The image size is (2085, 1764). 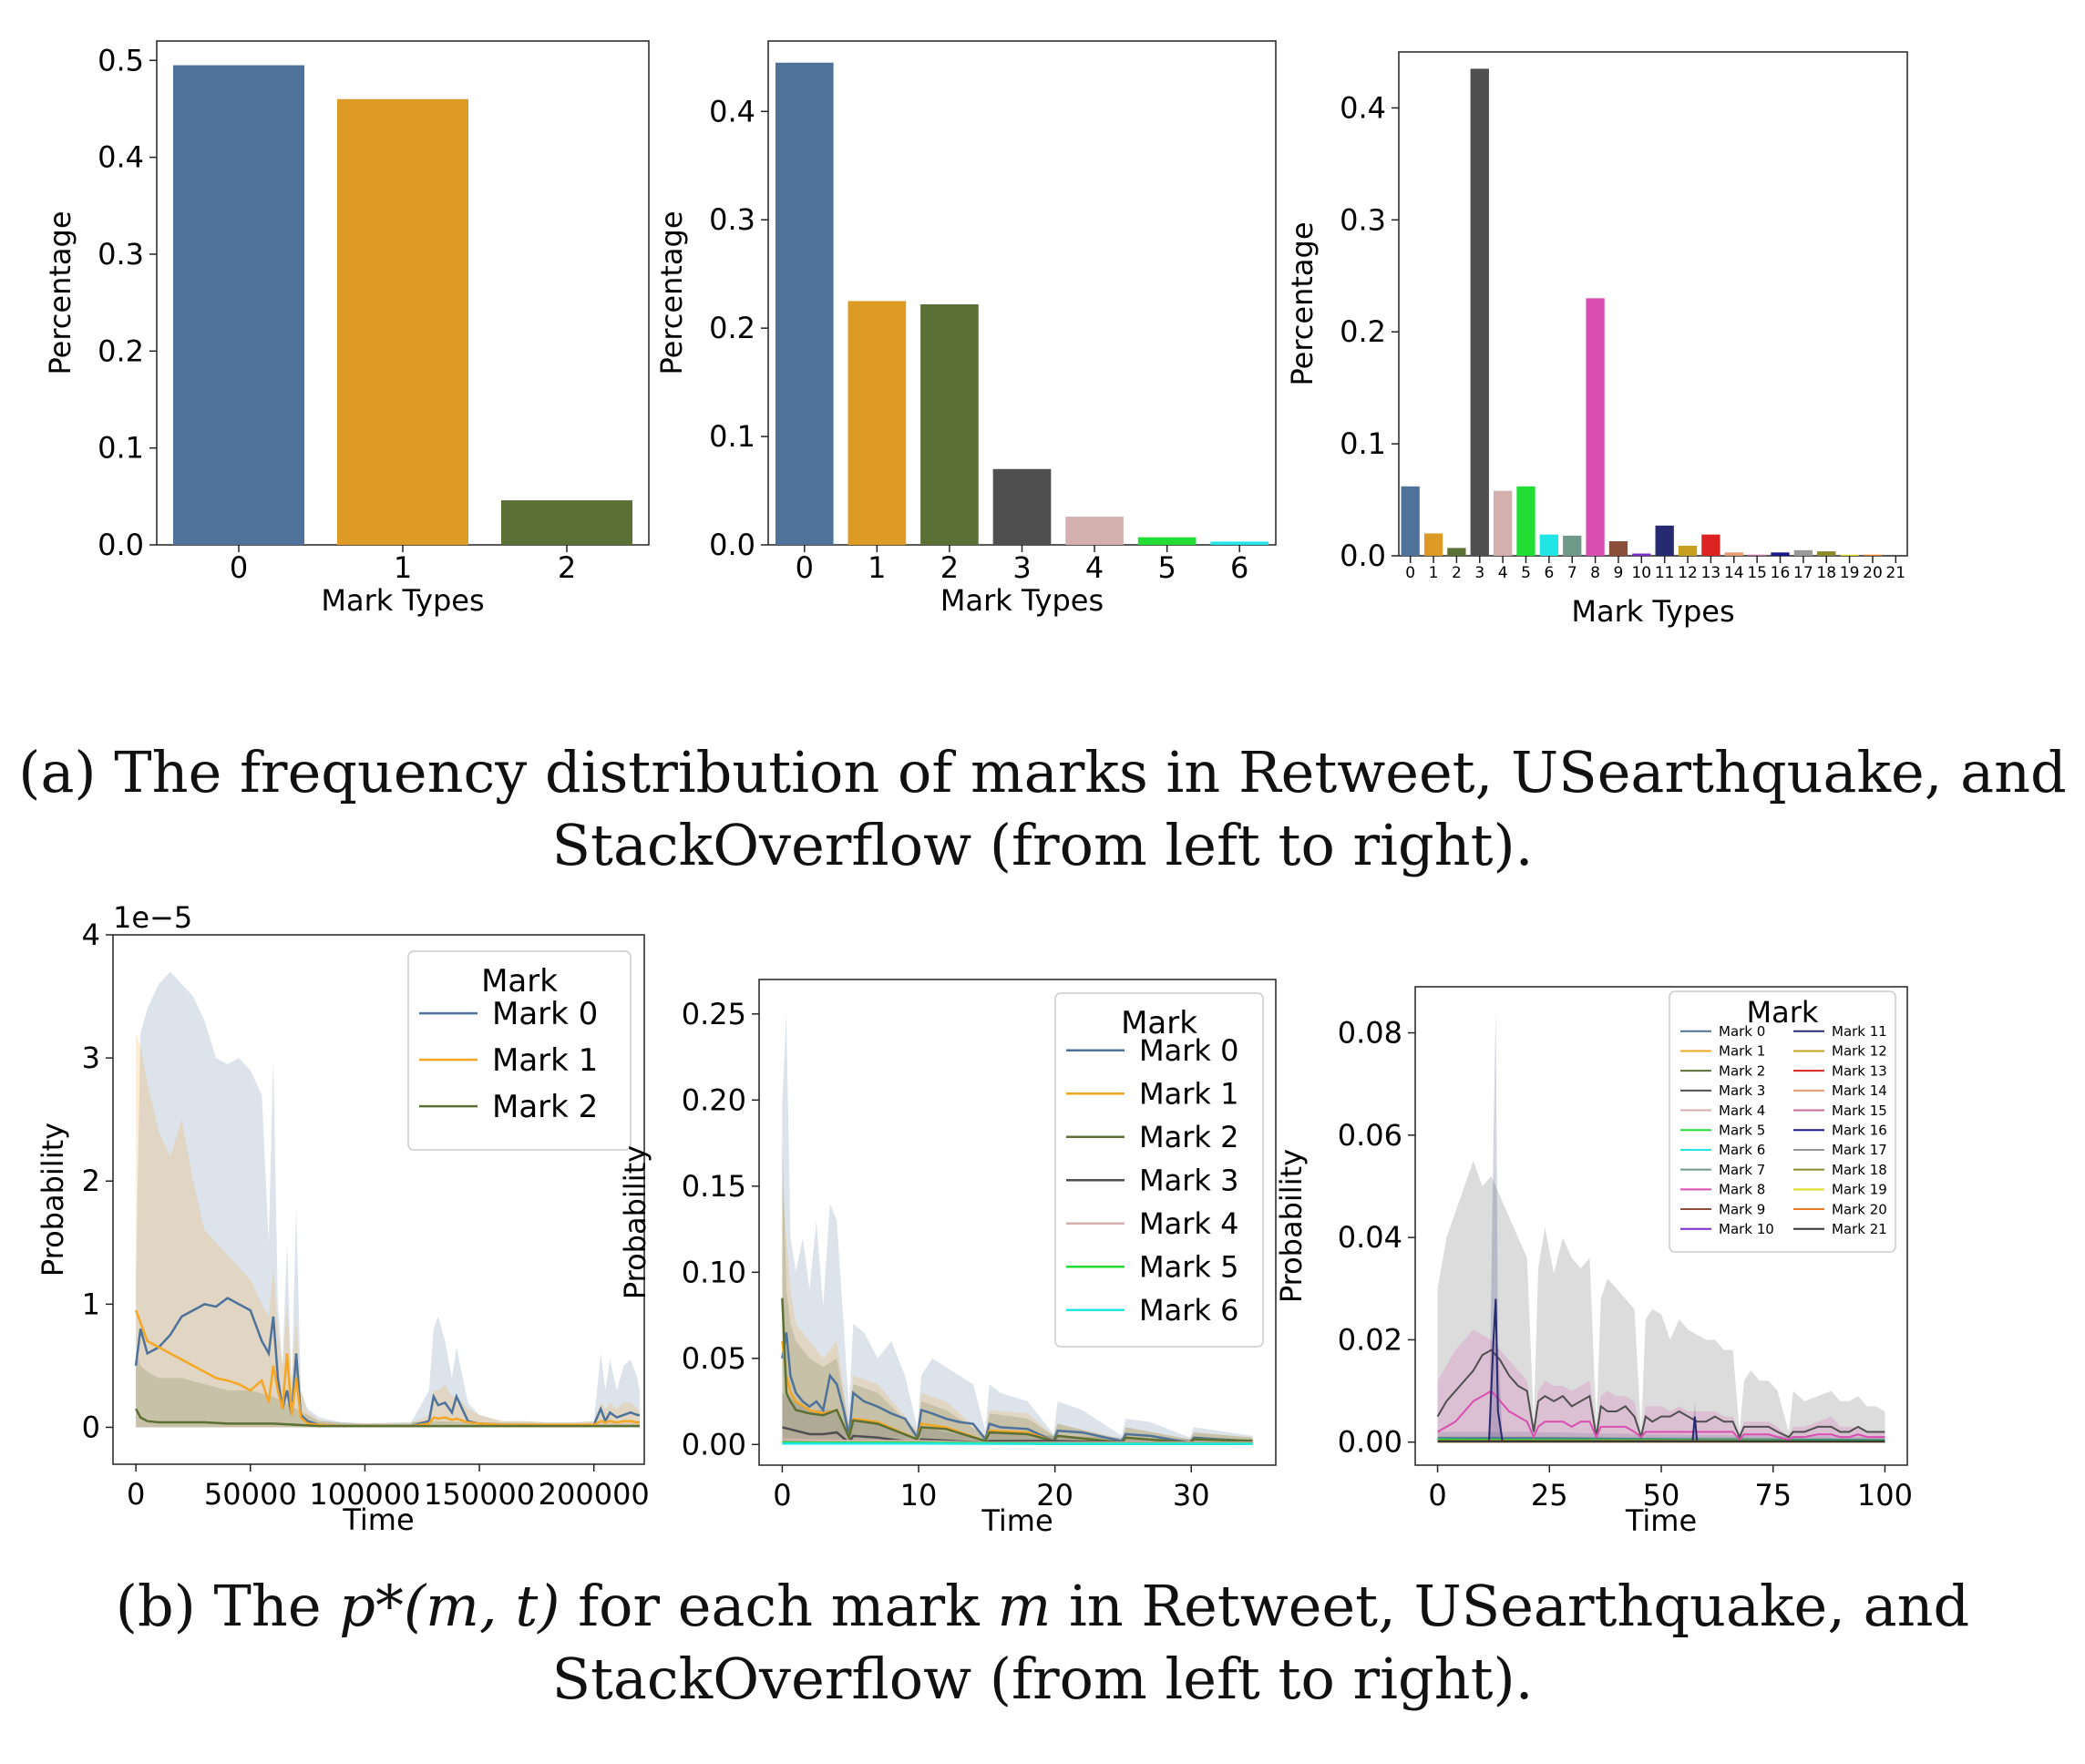 What do you see at coordinates (1859, 1131) in the screenshot?
I see `legend-label-16: Mark 16` at bounding box center [1859, 1131].